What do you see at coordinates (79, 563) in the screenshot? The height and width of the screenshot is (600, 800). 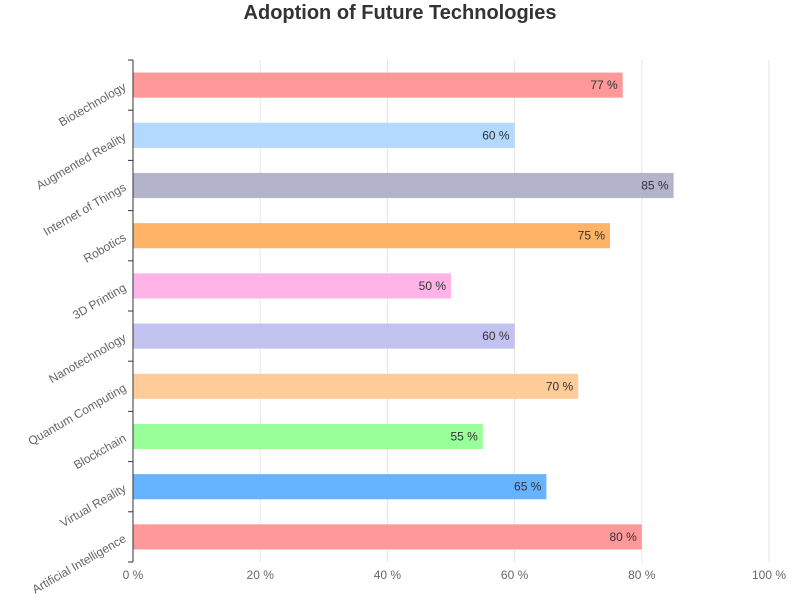 I see `category-label: Artificial Intelligence` at bounding box center [79, 563].